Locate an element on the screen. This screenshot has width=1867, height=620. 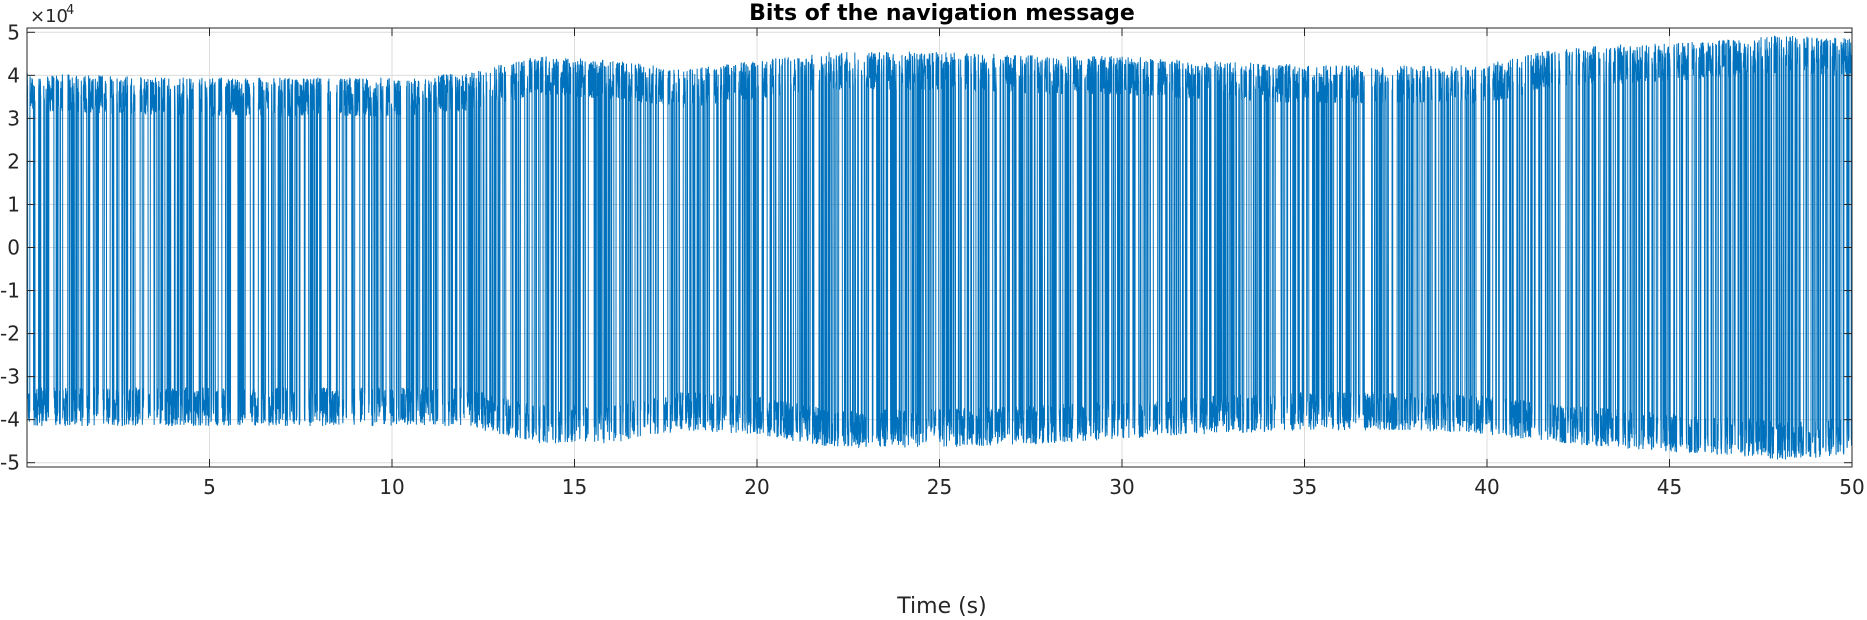
y-exponent: ×10 4 is located at coordinates (52, 15).